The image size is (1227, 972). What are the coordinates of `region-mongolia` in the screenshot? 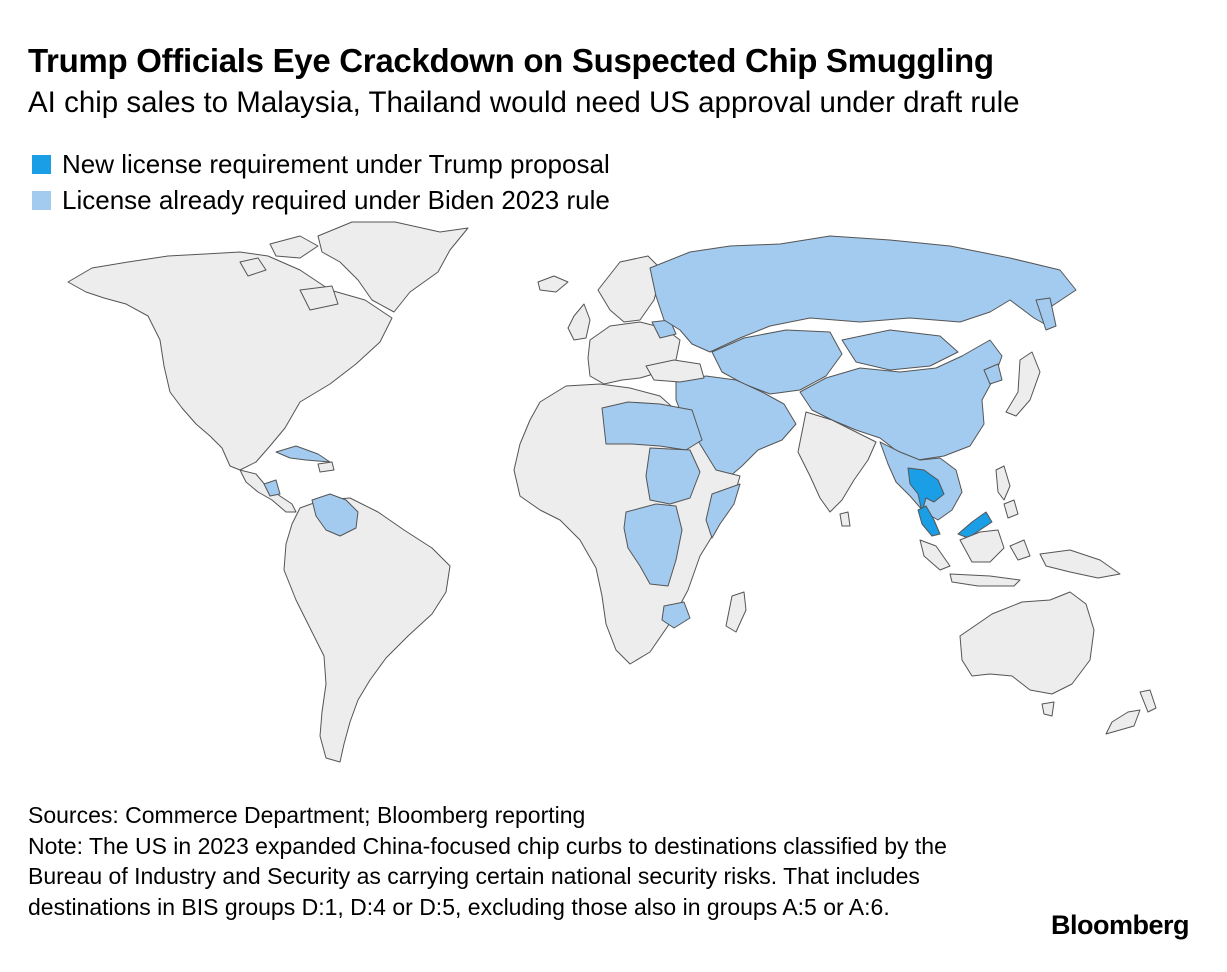 It's located at (900, 350).